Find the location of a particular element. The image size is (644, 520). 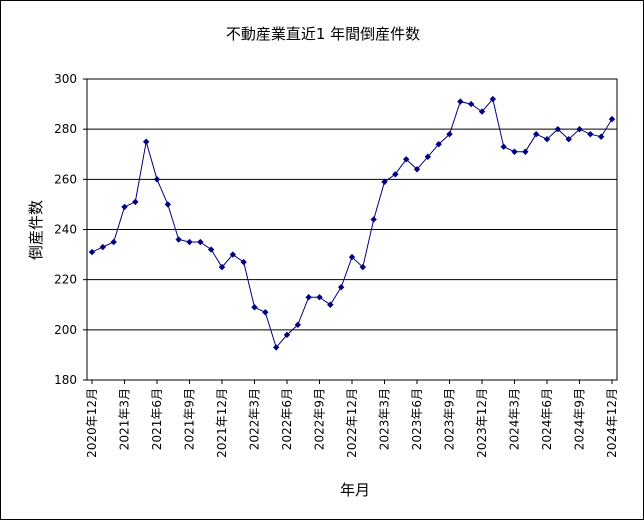

x-tick-label: 2020年12月 is located at coordinates (92, 423).